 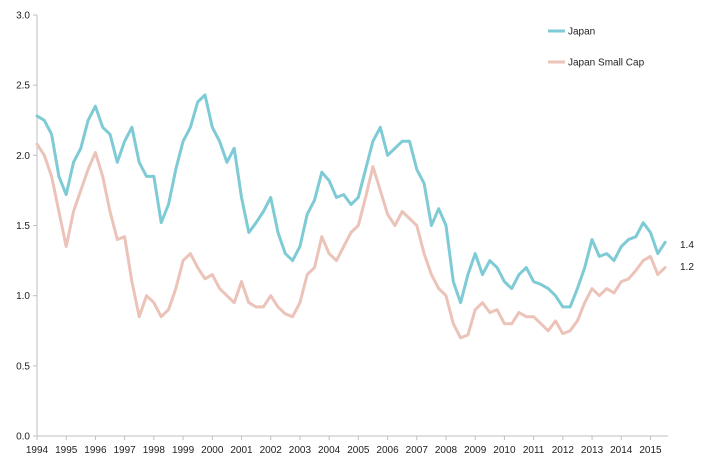 I want to click on y-tick-label: 2.5, so click(x=23, y=86).